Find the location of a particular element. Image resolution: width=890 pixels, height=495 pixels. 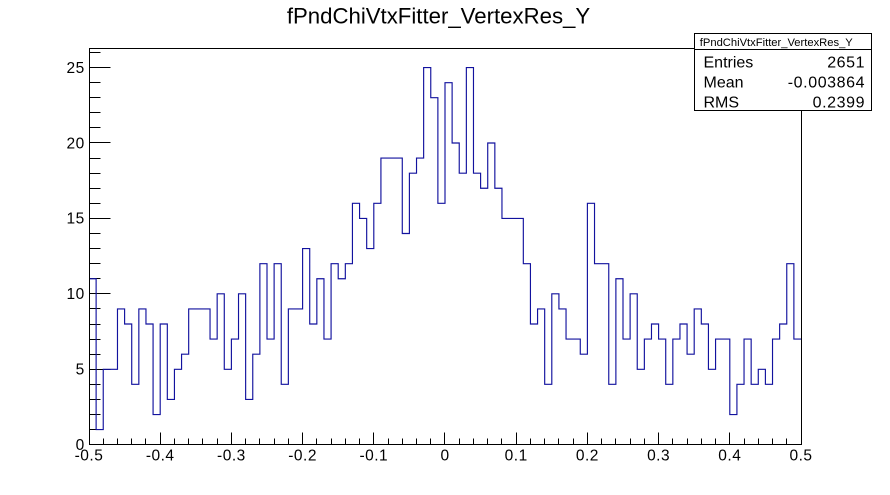

svg-text: 0.4 is located at coordinates (729, 456).